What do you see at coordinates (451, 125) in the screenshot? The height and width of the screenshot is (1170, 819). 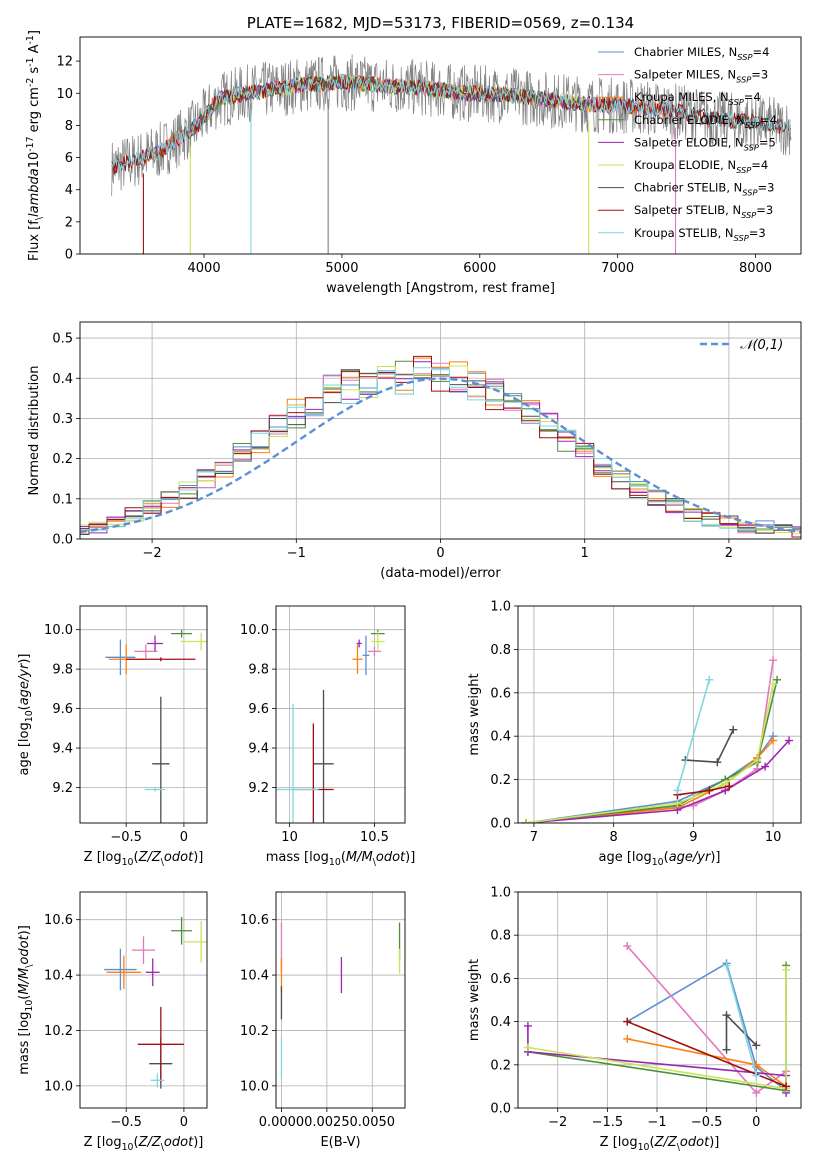 I see `data-spectrum` at bounding box center [451, 125].